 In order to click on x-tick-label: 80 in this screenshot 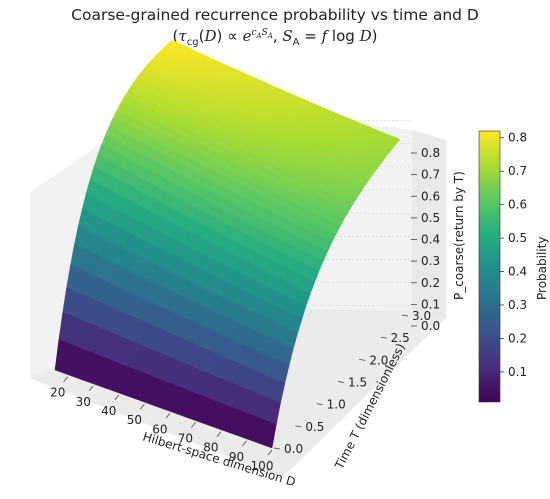, I will do `click(210, 448)`.